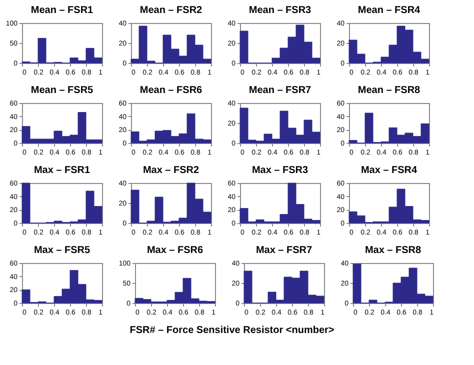  What do you see at coordinates (171, 90) in the screenshot?
I see `chart-title: Mean – FSR6` at bounding box center [171, 90].